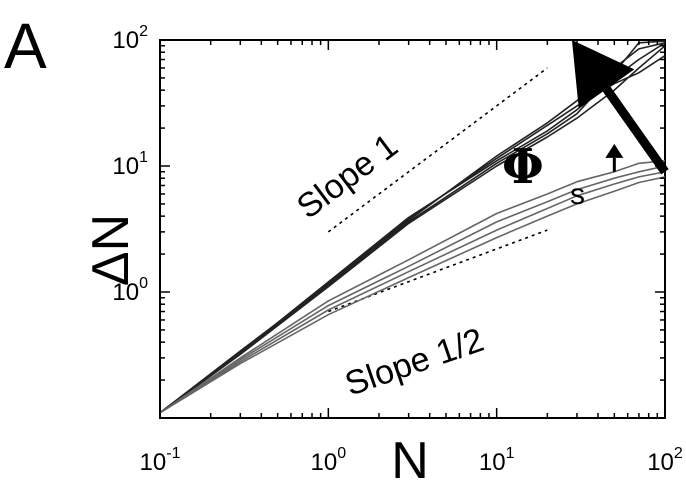 Image resolution: width=686 pixels, height=481 pixels. Describe the element at coordinates (130, 164) in the screenshot. I see `y-tick-label: 10¹` at that location.